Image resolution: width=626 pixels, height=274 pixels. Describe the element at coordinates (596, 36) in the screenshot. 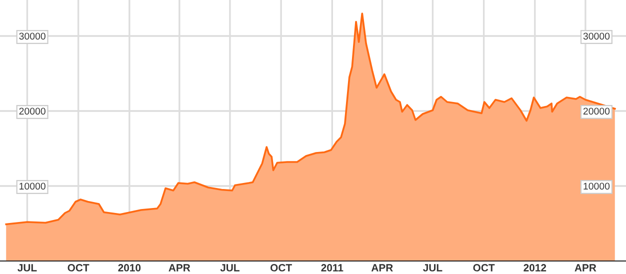

I see `y2-tick-label: 30000` at that location.